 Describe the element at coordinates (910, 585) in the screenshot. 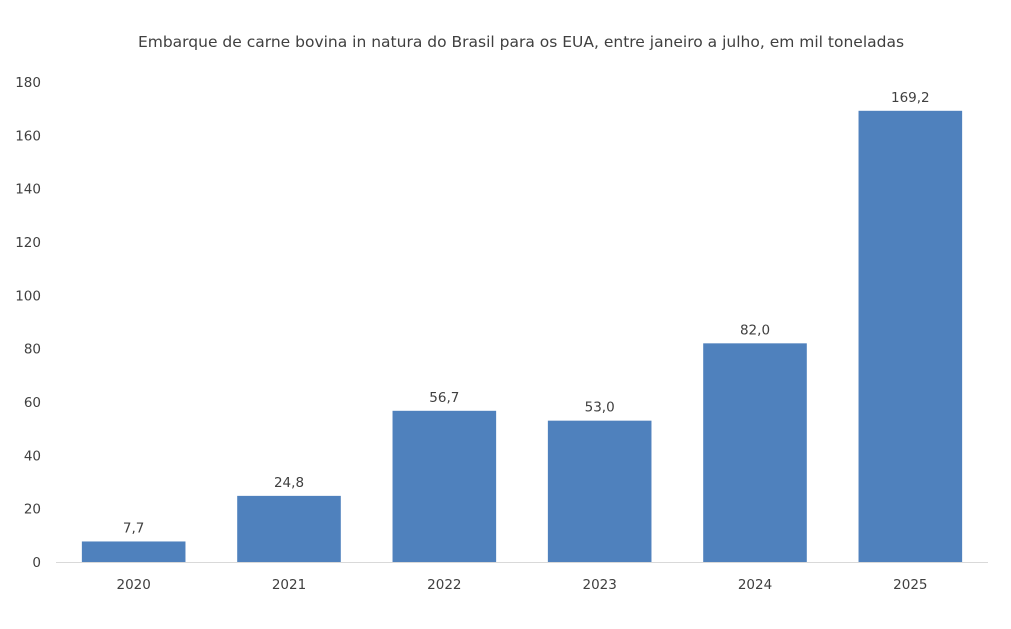

I see `x-tick-label: 2025` at that location.